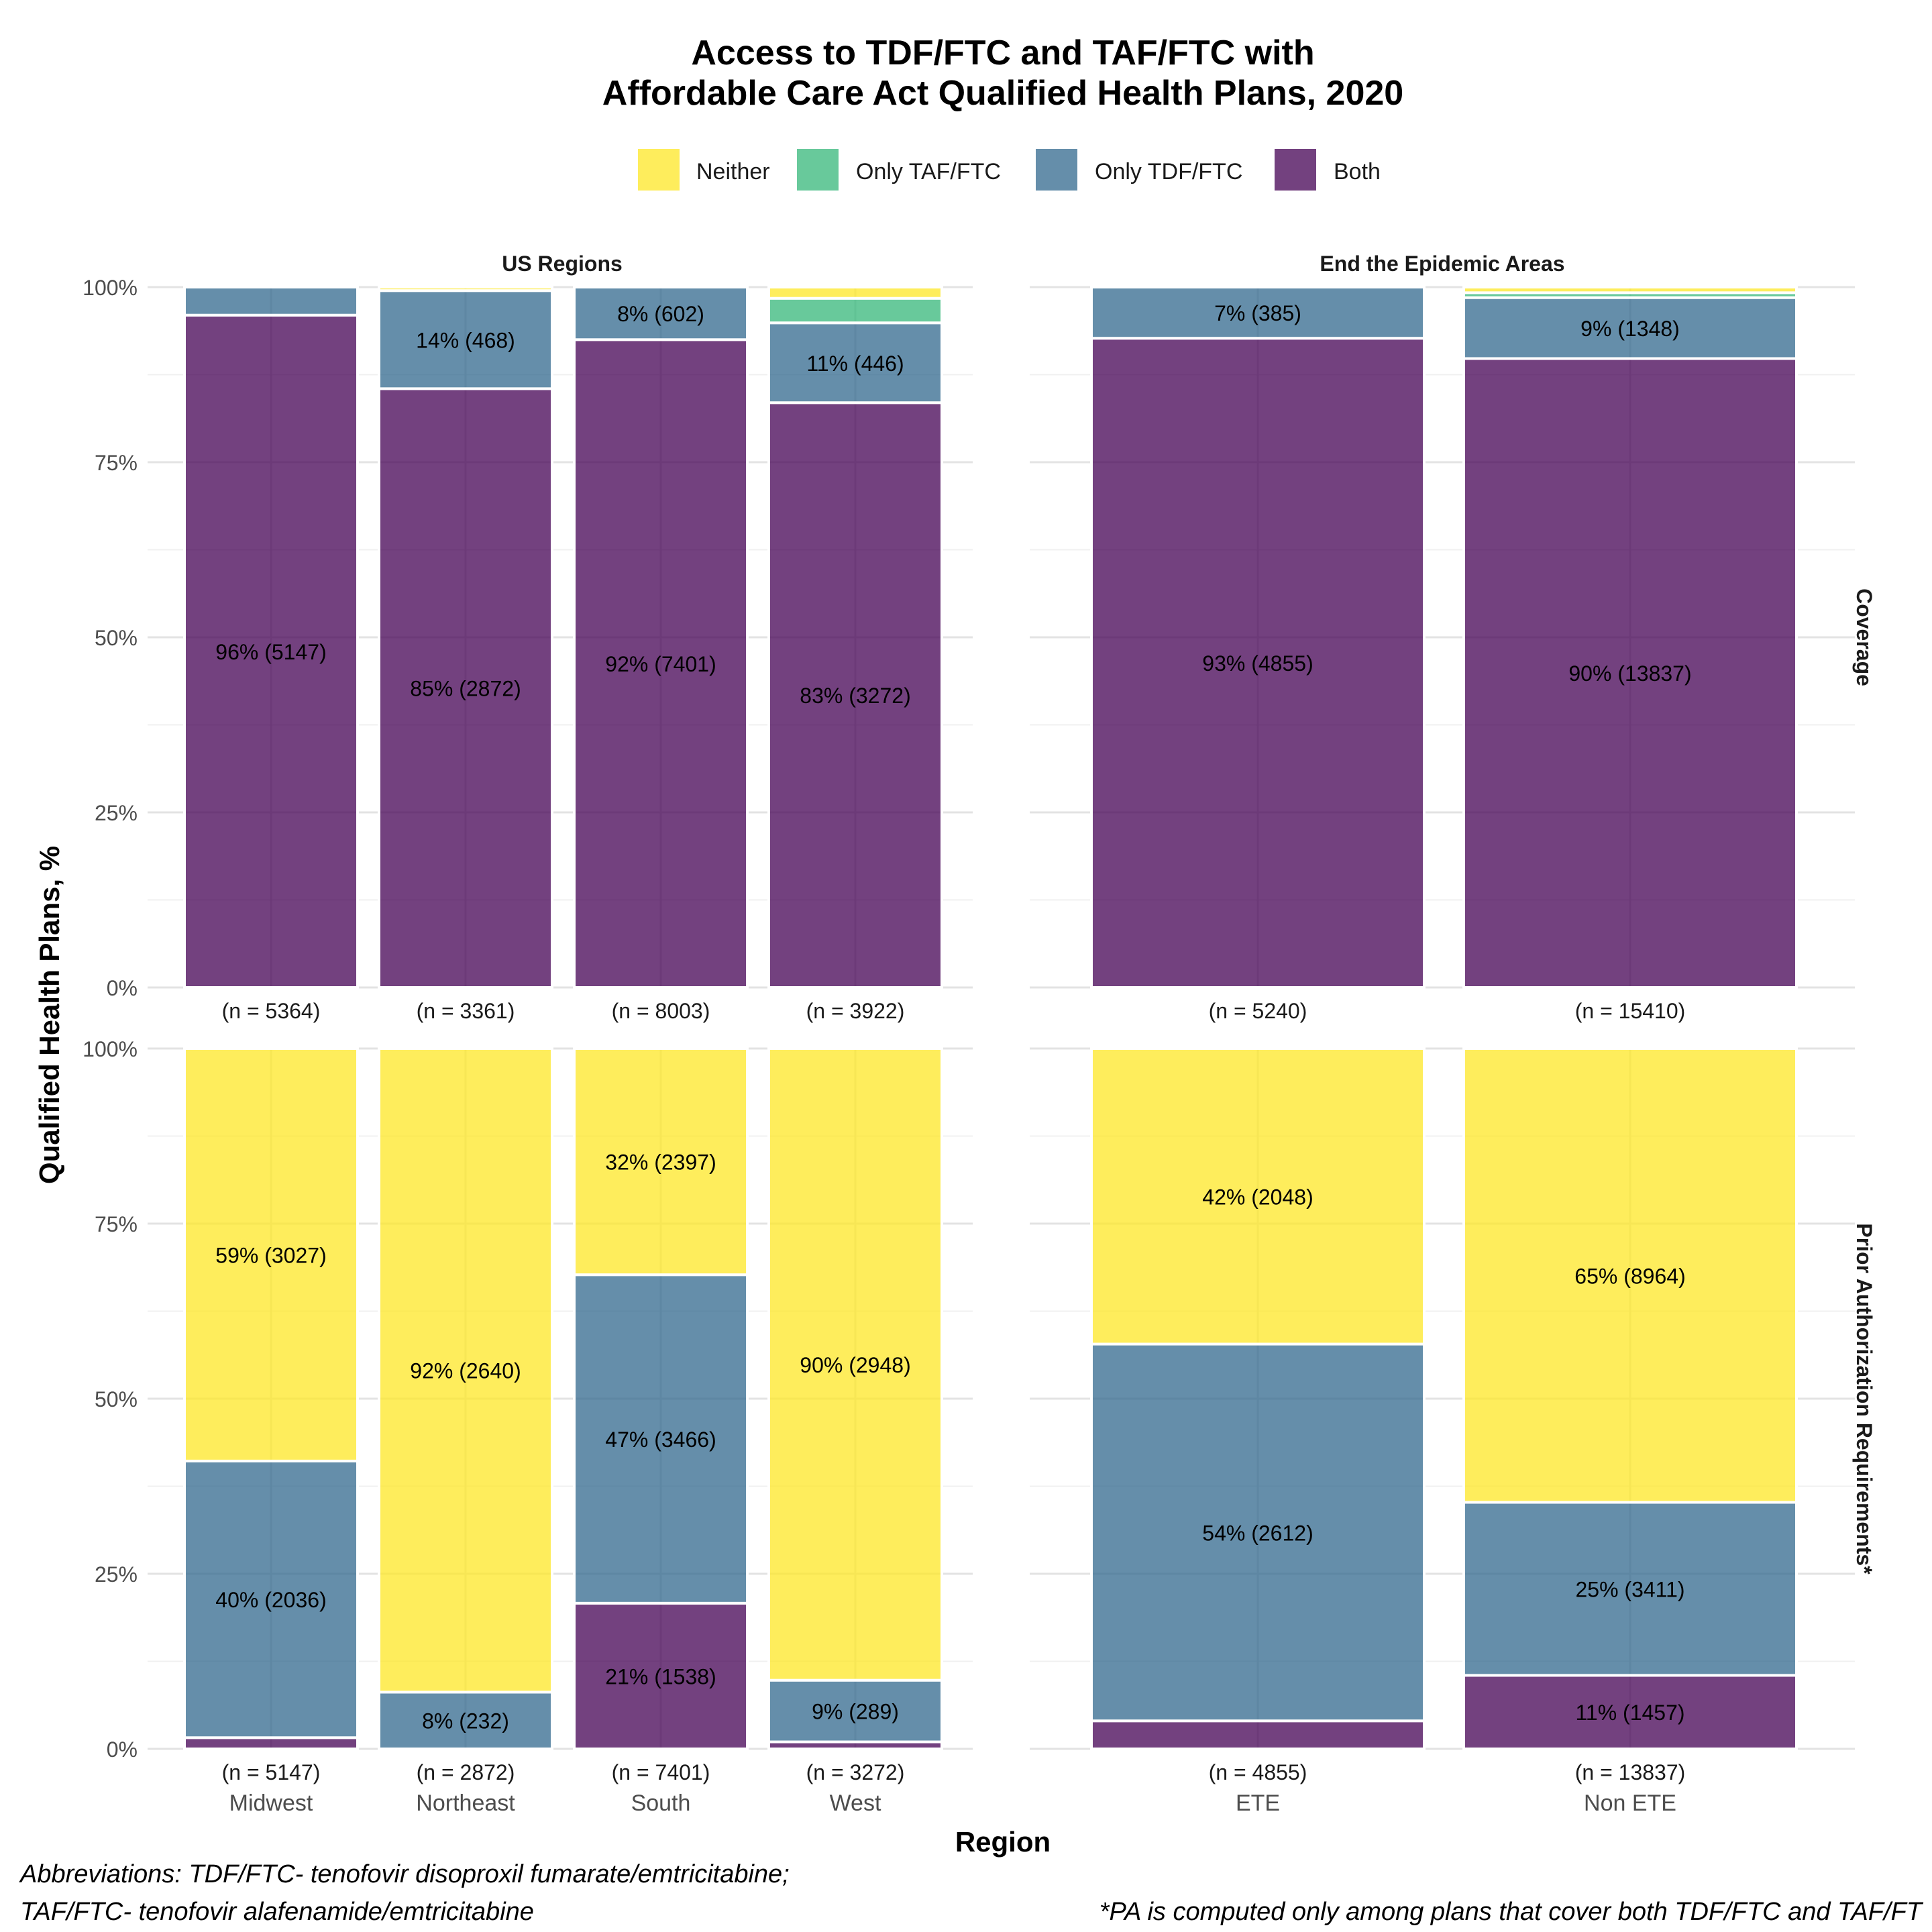 The height and width of the screenshot is (1932, 1932). I want to click on data-label-non-ete-only-tdf-ftc: 25% (3411), so click(1629, 1589).